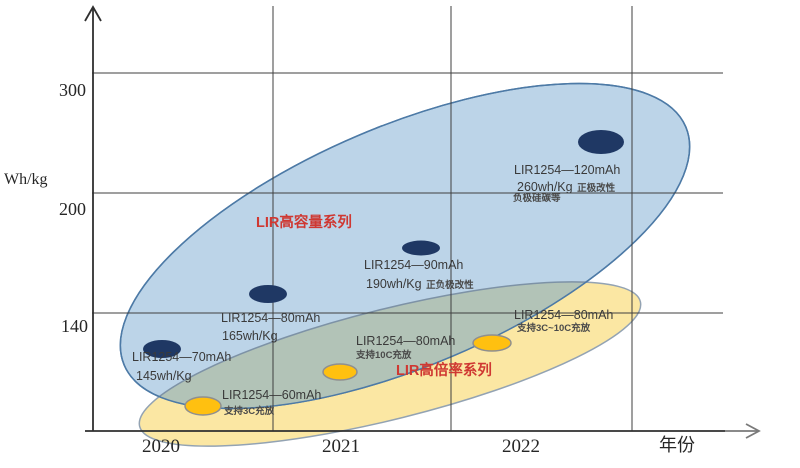  What do you see at coordinates (753, 431) in the screenshot?
I see `x-axis-arrow-icon` at bounding box center [753, 431].